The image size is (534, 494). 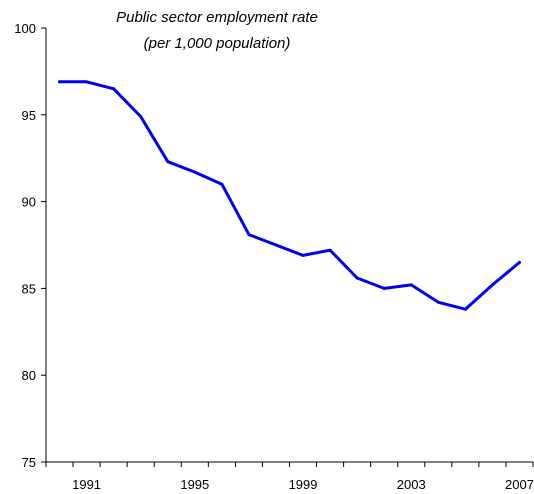 What do you see at coordinates (29, 462) in the screenshot?
I see `y-tick-label: 75` at bounding box center [29, 462].